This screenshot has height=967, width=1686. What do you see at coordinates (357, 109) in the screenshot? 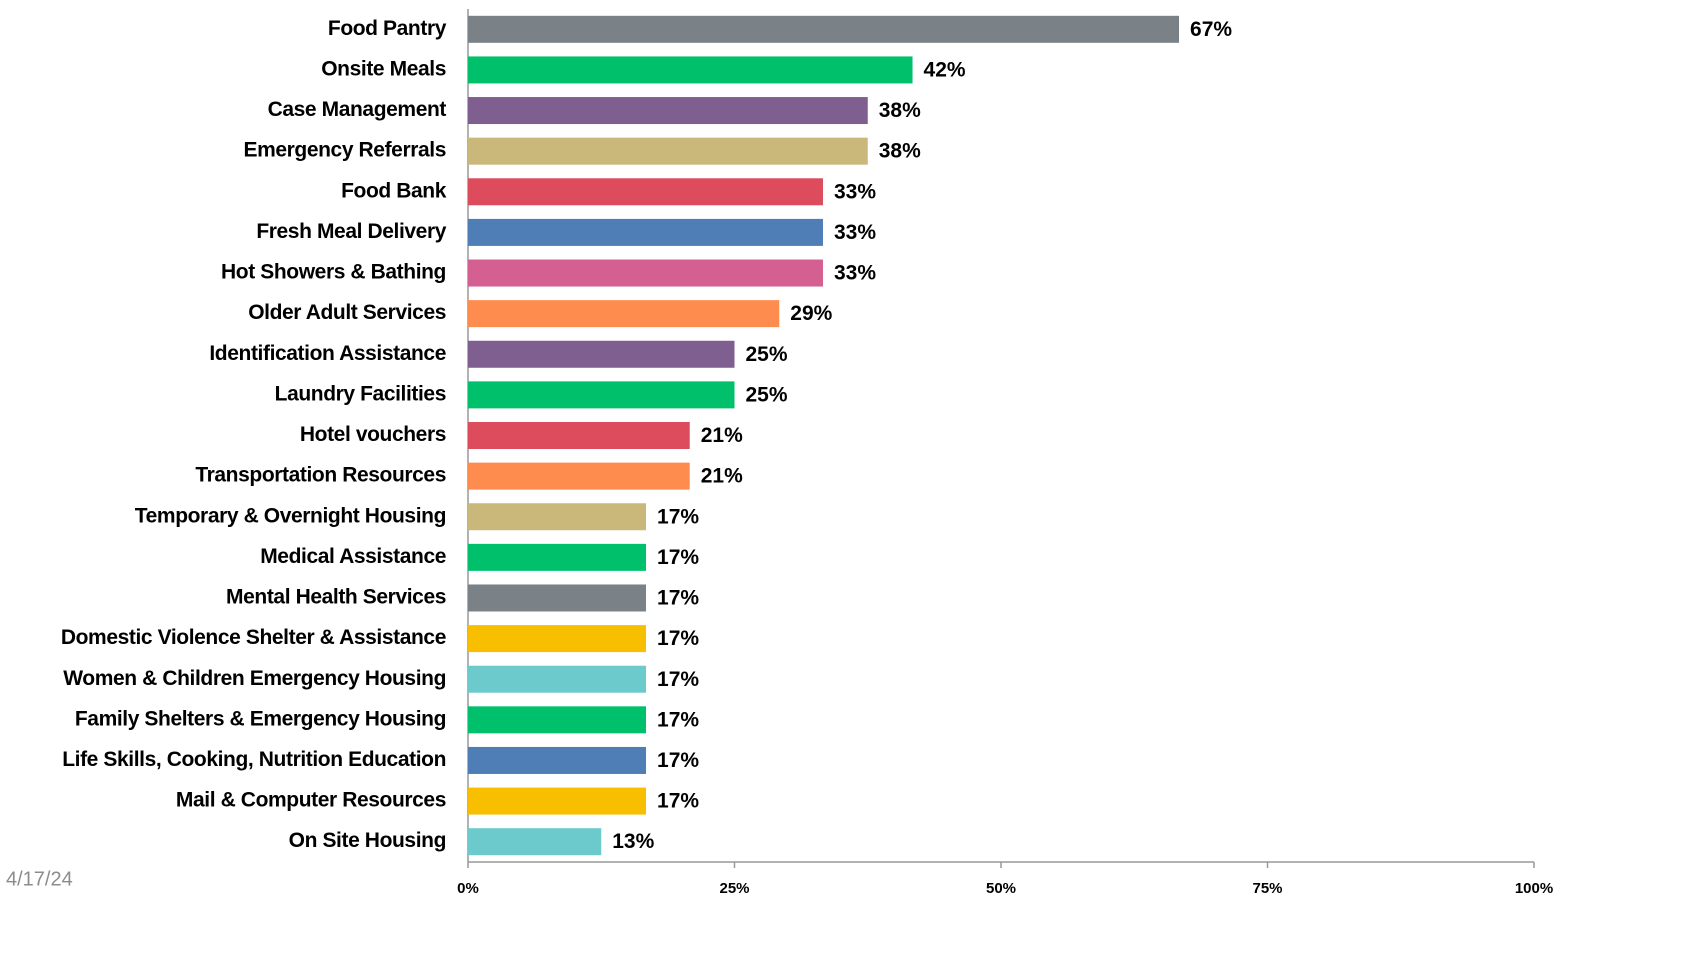
I see `y-tick-label: Case Management` at bounding box center [357, 109].